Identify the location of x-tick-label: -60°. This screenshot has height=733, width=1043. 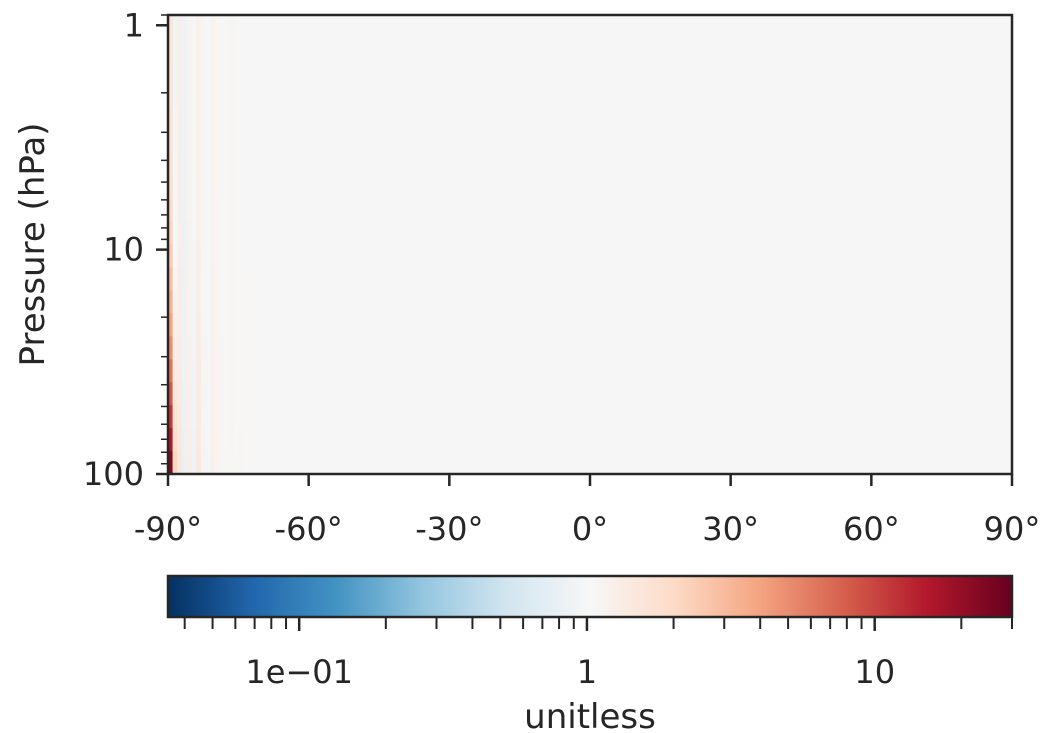
(309, 529).